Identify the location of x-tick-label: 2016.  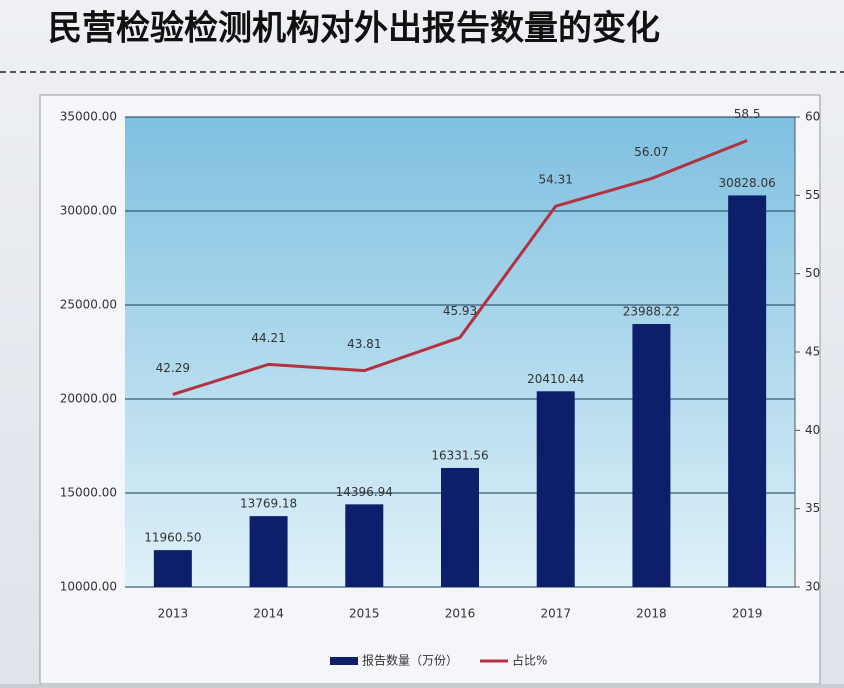
(460, 614).